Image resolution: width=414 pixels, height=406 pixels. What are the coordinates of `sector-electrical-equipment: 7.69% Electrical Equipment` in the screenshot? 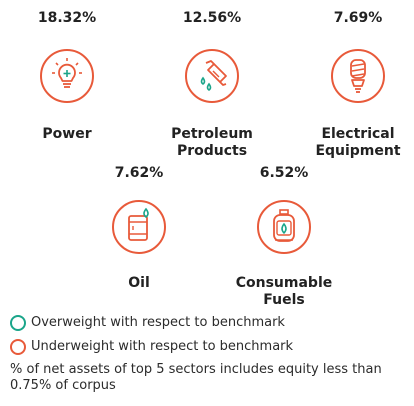 It's located at (356, 85).